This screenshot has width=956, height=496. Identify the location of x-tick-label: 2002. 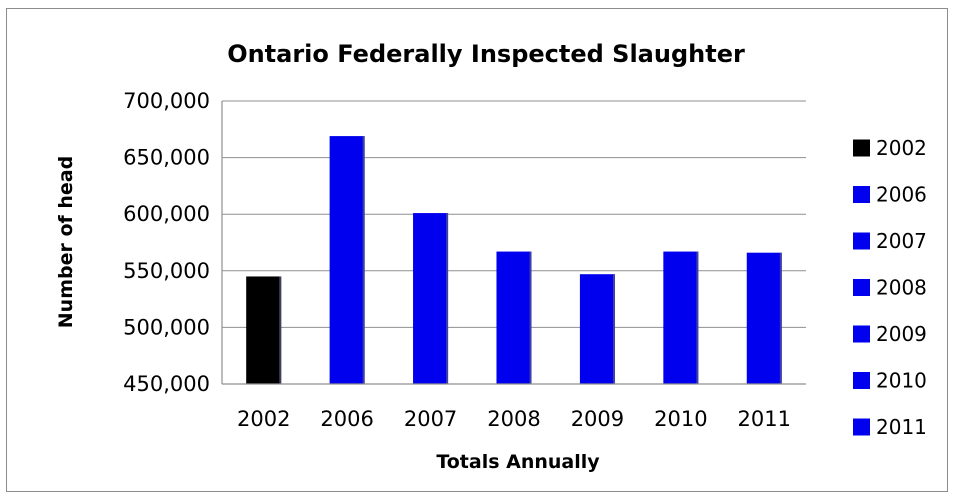
(263, 419).